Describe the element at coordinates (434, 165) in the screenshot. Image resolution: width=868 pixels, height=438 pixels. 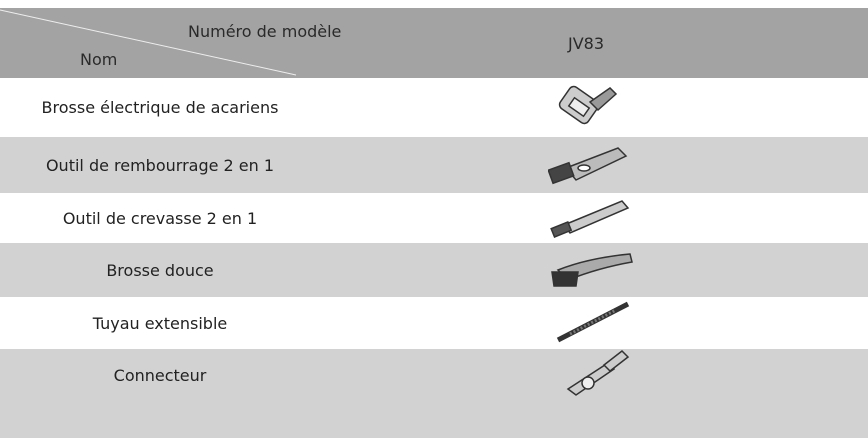
I see `table-row: Outil de rembourrage 2 en 1` at that location.